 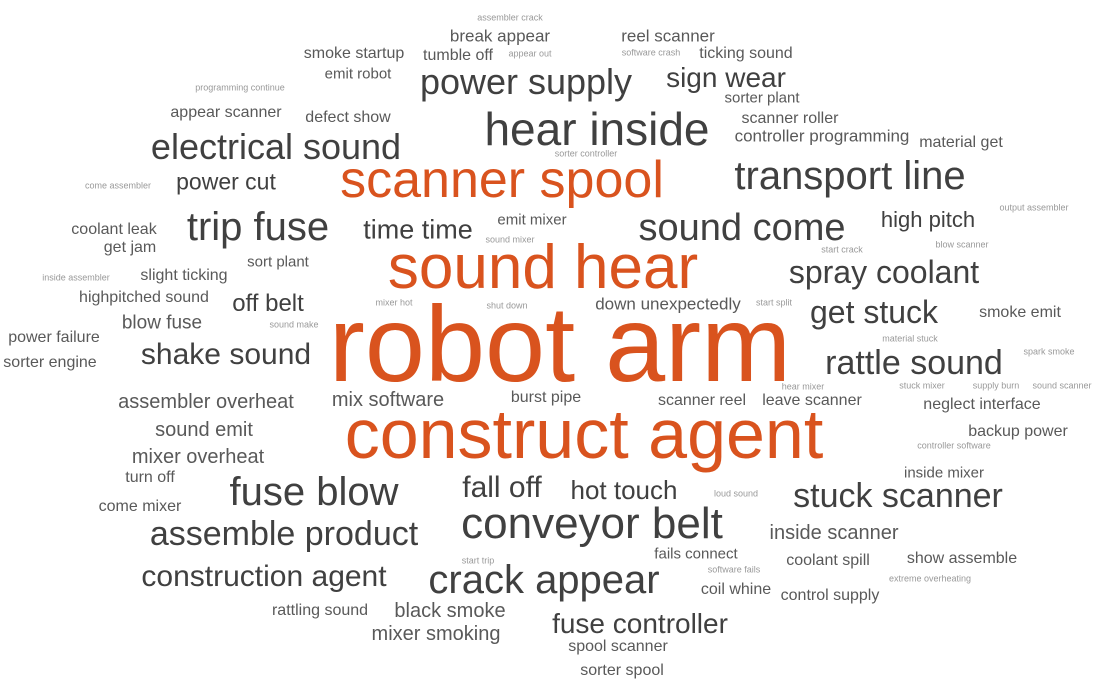 I want to click on word-emit-robot: emit robot, so click(x=358, y=74).